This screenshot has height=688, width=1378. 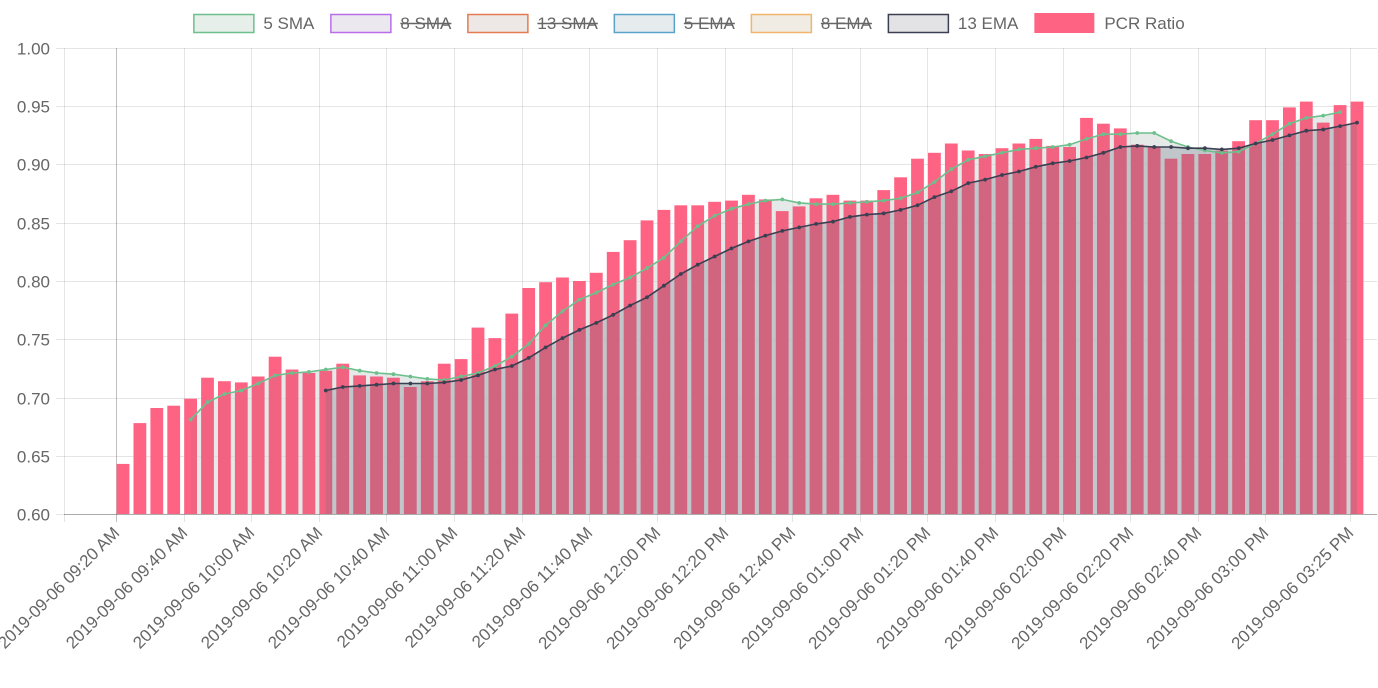 What do you see at coordinates (33, 457) in the screenshot?
I see `y-tick-label: 0.65` at bounding box center [33, 457].